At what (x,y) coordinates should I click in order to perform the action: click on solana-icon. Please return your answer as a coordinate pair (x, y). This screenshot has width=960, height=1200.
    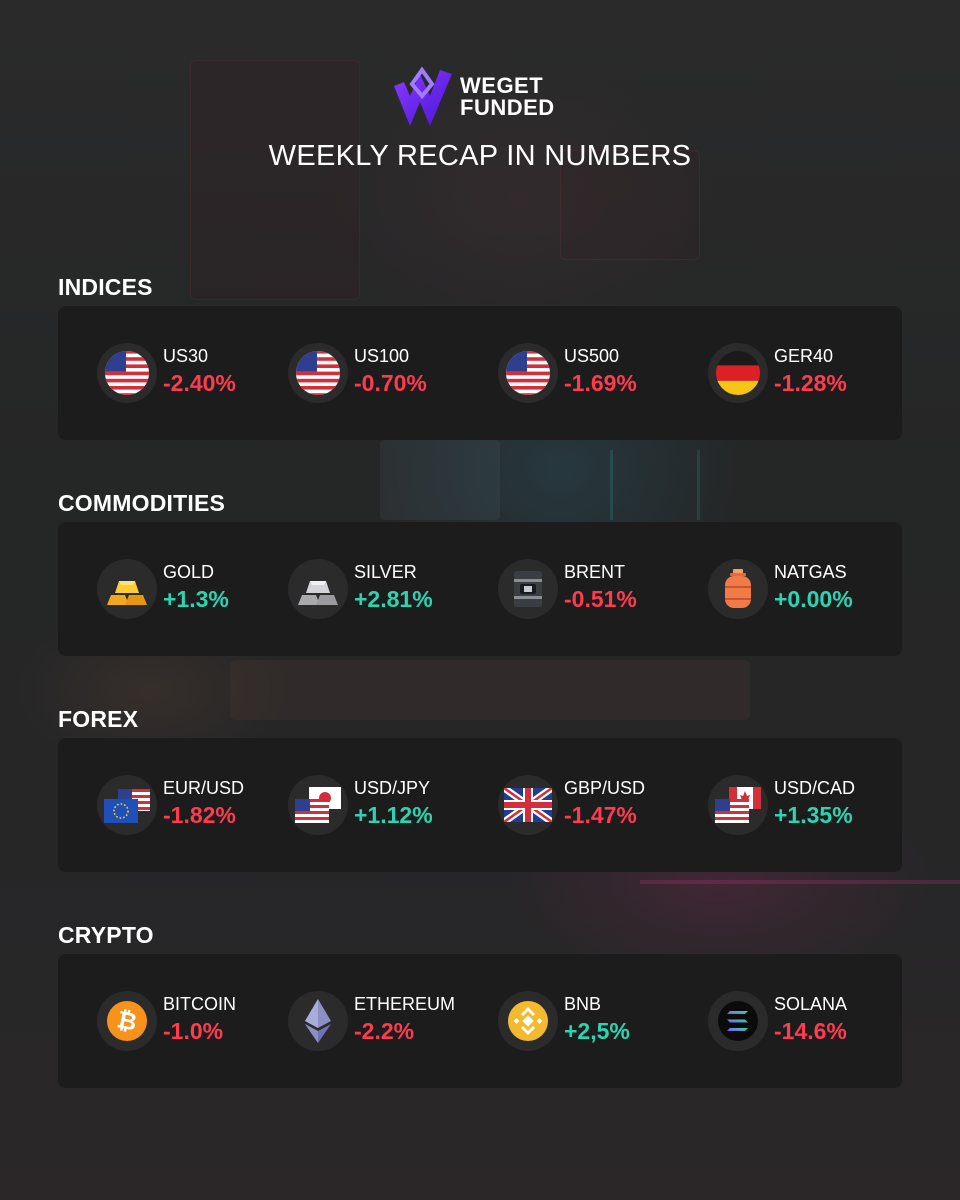
    Looking at the image, I should click on (738, 1021).